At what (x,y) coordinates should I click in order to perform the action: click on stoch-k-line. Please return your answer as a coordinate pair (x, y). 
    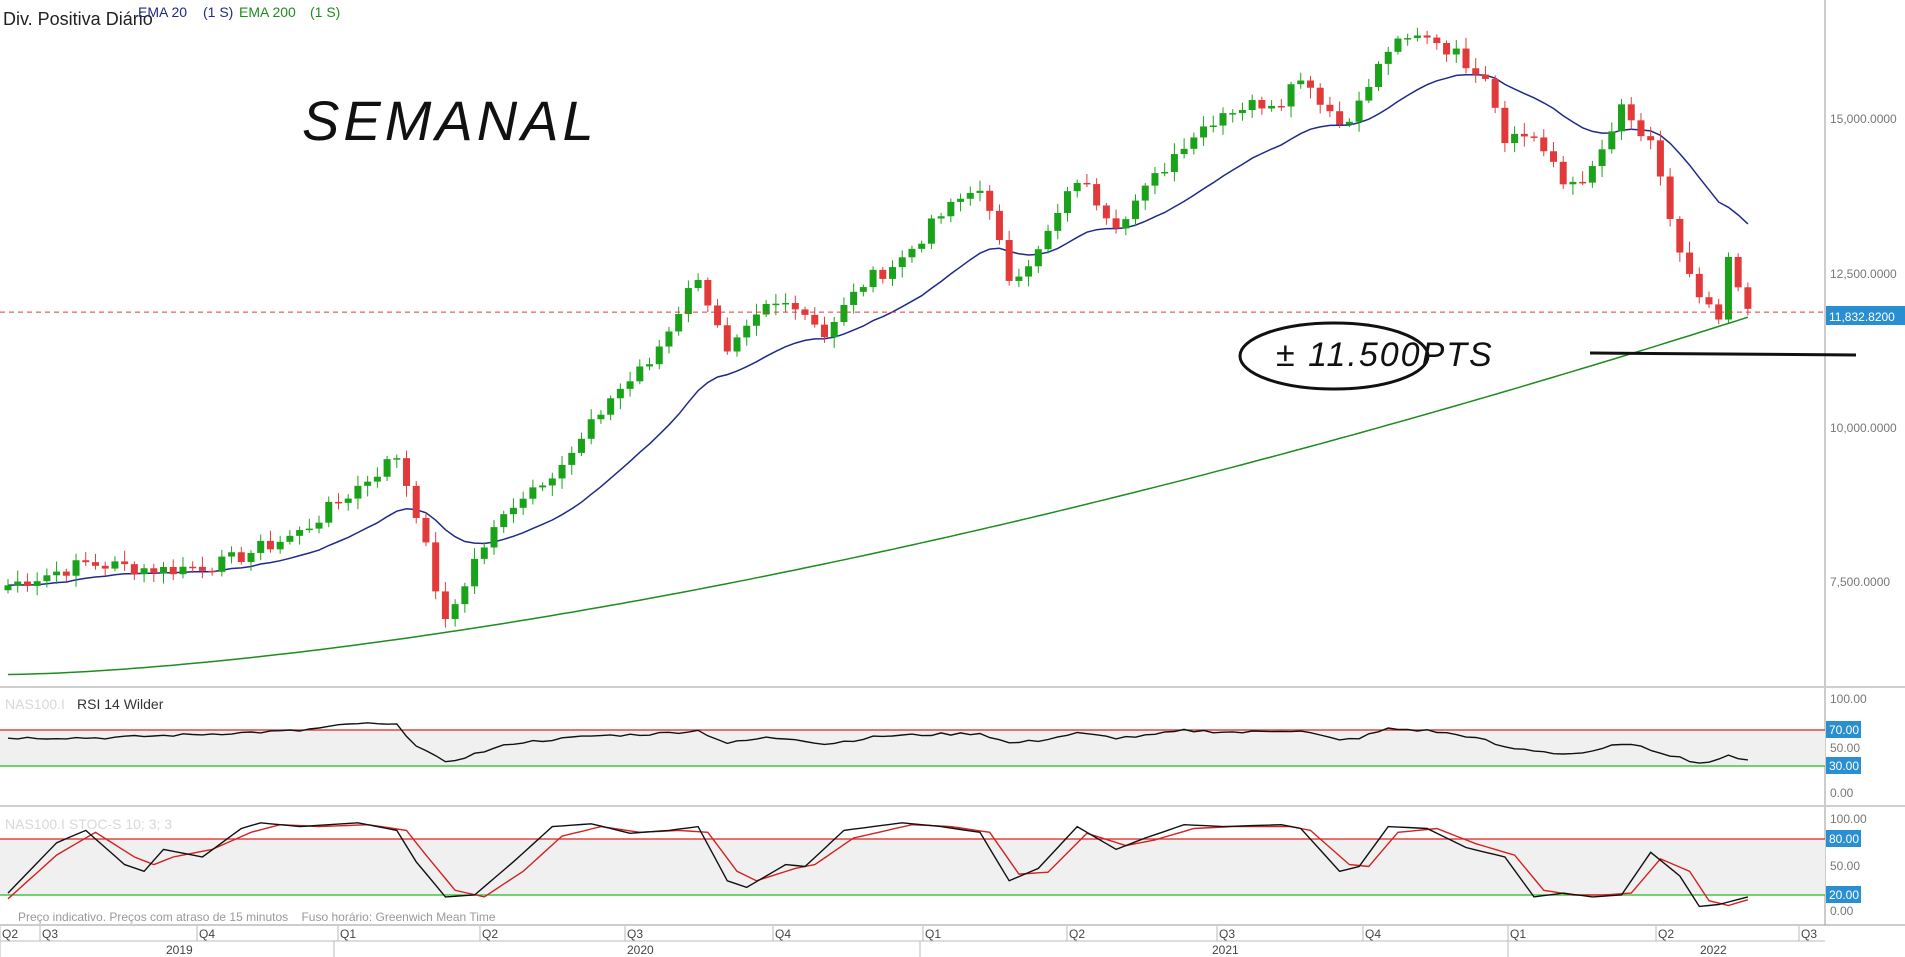
    Looking at the image, I should click on (878, 865).